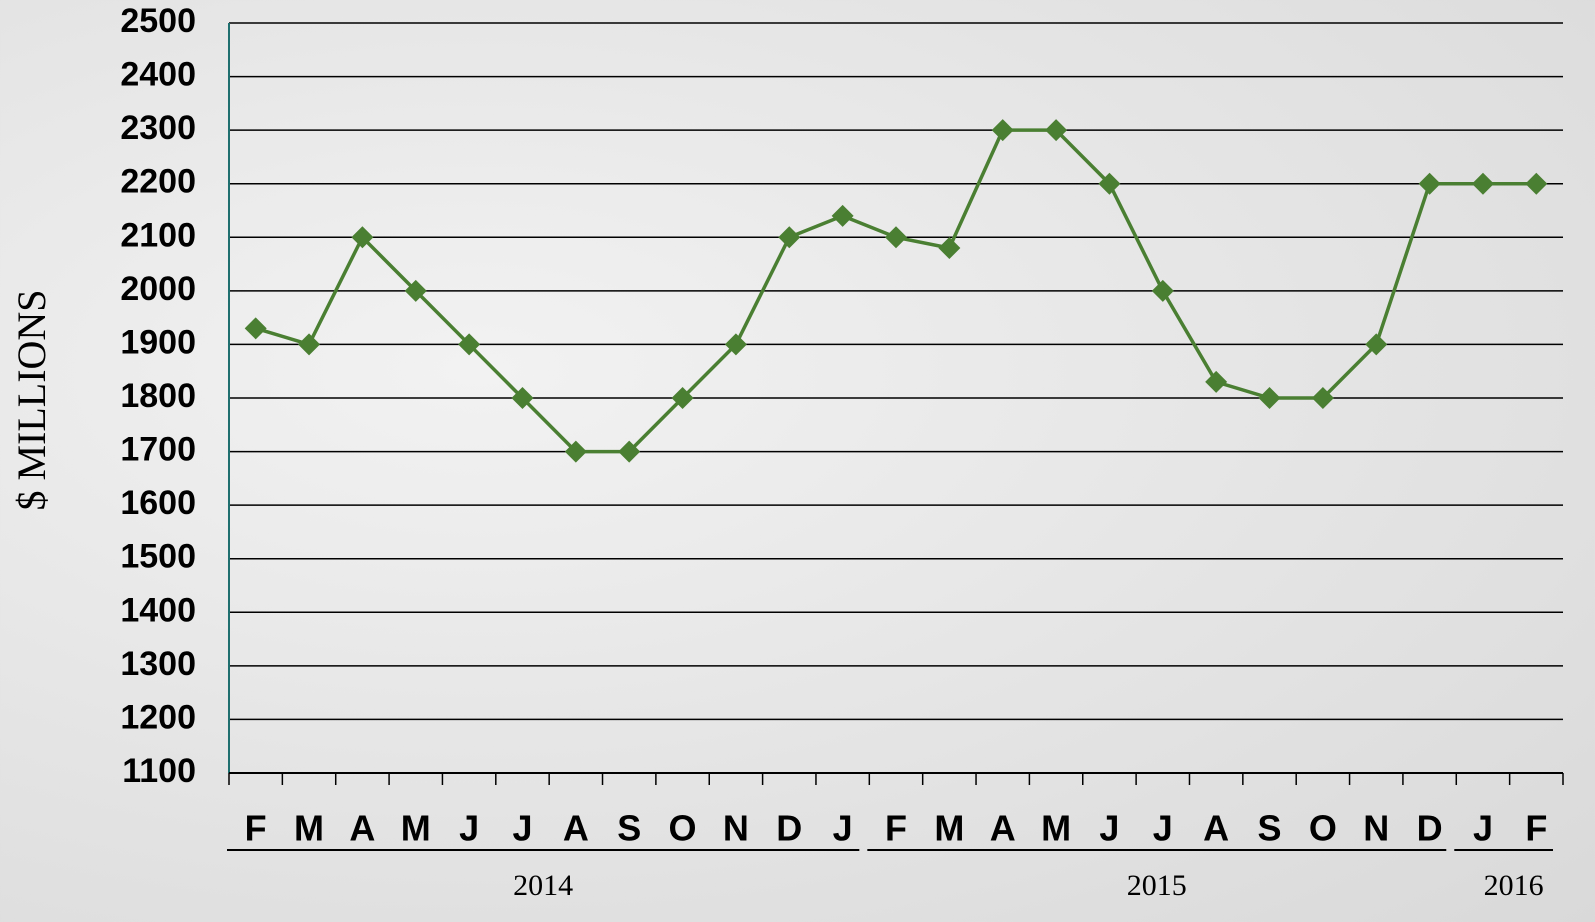  Describe the element at coordinates (158, 128) in the screenshot. I see `y-tick-label: 2300` at that location.